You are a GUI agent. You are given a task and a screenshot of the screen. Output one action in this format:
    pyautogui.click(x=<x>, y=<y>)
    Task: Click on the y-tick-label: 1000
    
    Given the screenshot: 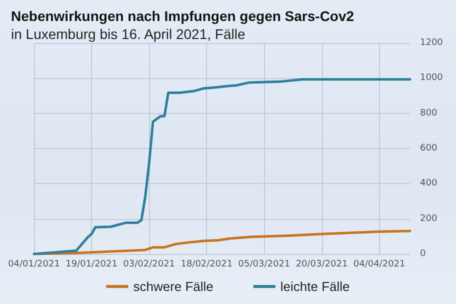 What is the action you would take?
    pyautogui.click(x=432, y=78)
    